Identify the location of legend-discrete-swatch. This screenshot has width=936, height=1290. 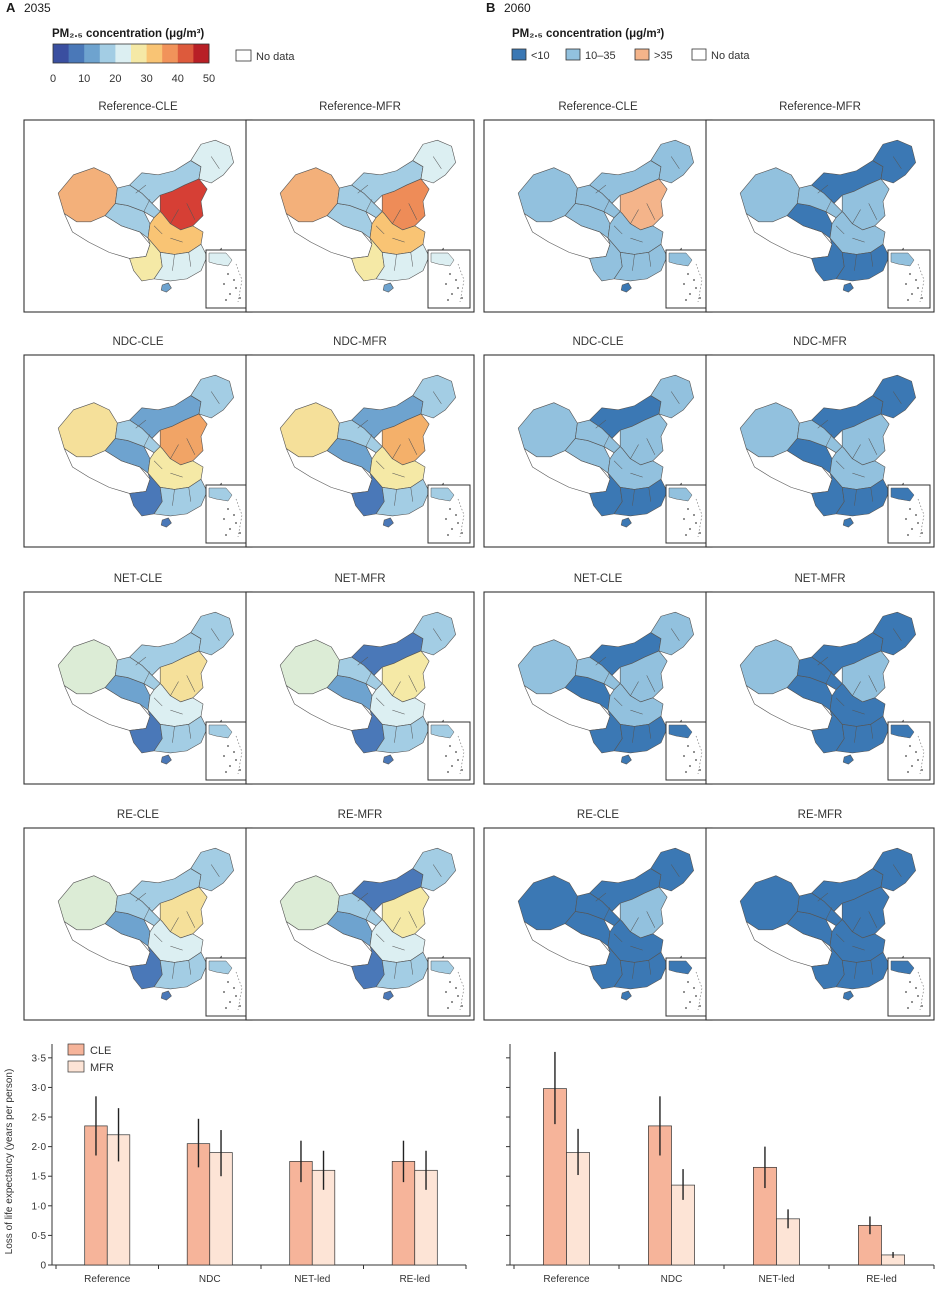
(573, 54).